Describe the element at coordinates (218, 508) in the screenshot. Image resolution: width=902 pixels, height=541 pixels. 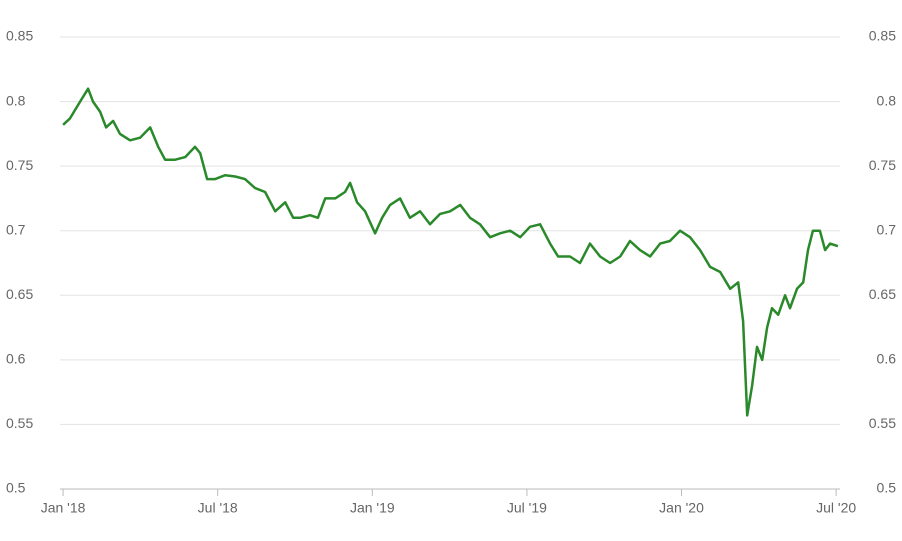
I see `x-tick-label: Jul '18` at that location.